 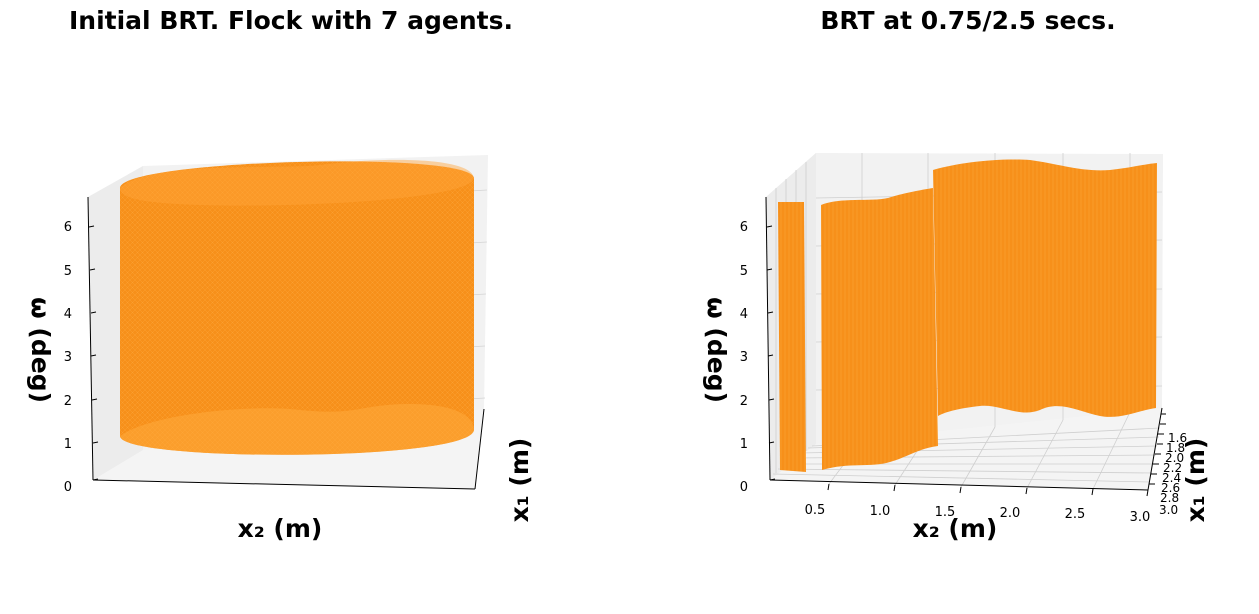 I want to click on right-x-ticklabels: 0.5 1.0 1.5 2.0 2.5 3.0, so click(x=978, y=514).